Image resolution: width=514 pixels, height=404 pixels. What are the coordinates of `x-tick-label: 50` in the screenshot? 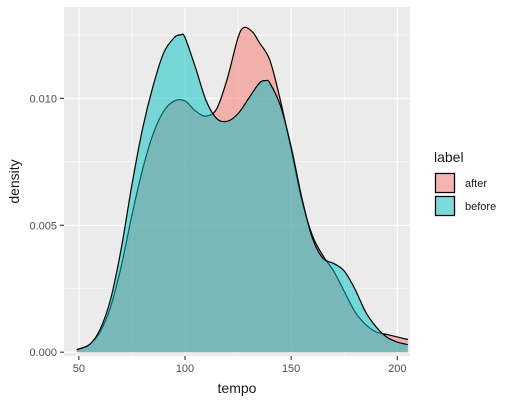 It's located at (79, 369).